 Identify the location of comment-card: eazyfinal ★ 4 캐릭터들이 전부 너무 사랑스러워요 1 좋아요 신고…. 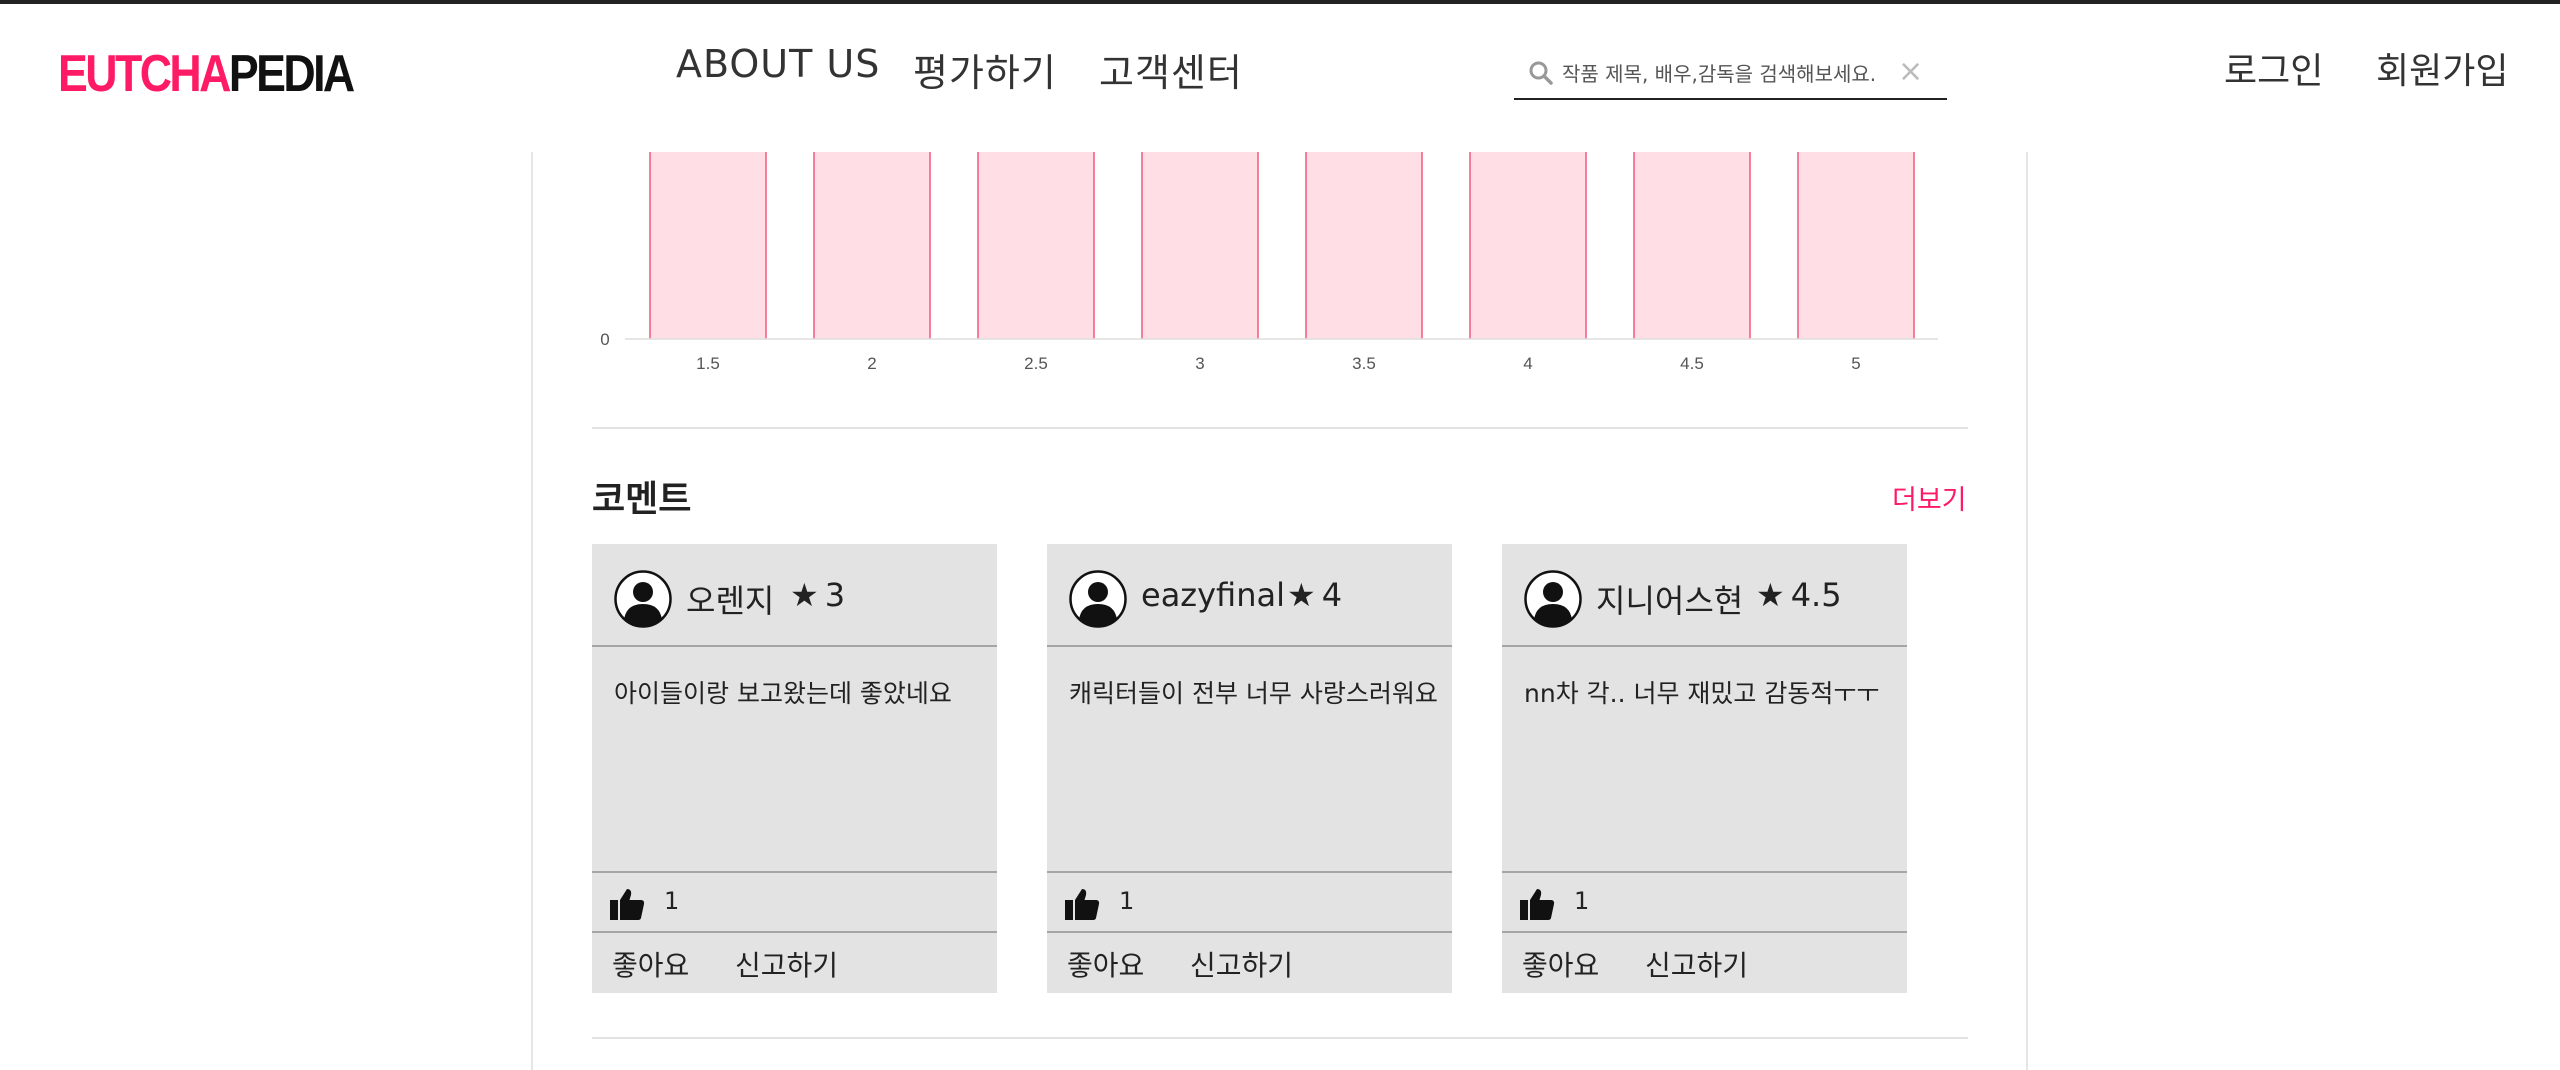
(1249, 768).